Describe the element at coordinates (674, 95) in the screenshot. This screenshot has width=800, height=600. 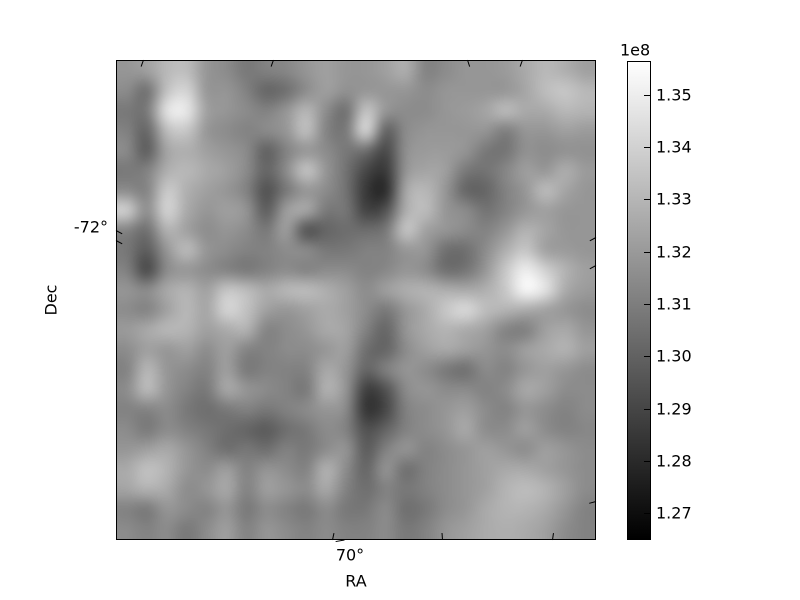
I see `colorbar-tick-label: 1.35` at that location.